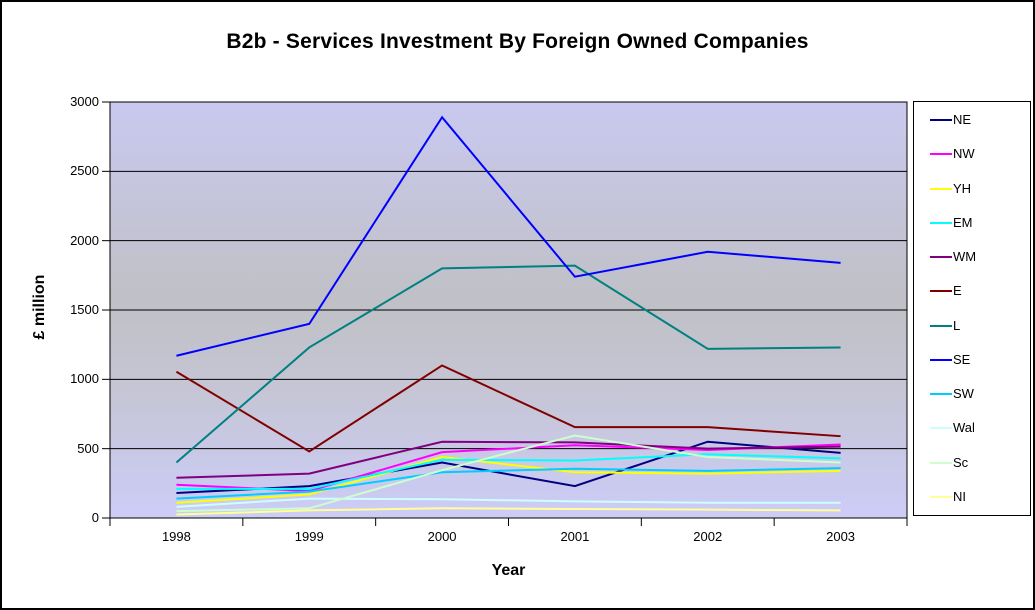 Image resolution: width=1035 pixels, height=610 pixels. Describe the element at coordinates (941, 496) in the screenshot. I see `legend-line-swatch-NI` at that location.